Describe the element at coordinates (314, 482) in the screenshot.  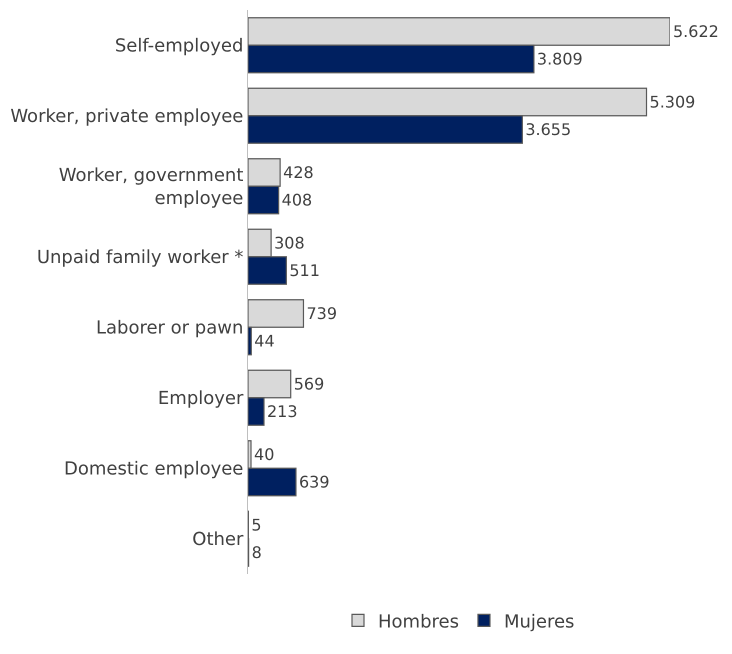
I see `data-label: 639` at that location.